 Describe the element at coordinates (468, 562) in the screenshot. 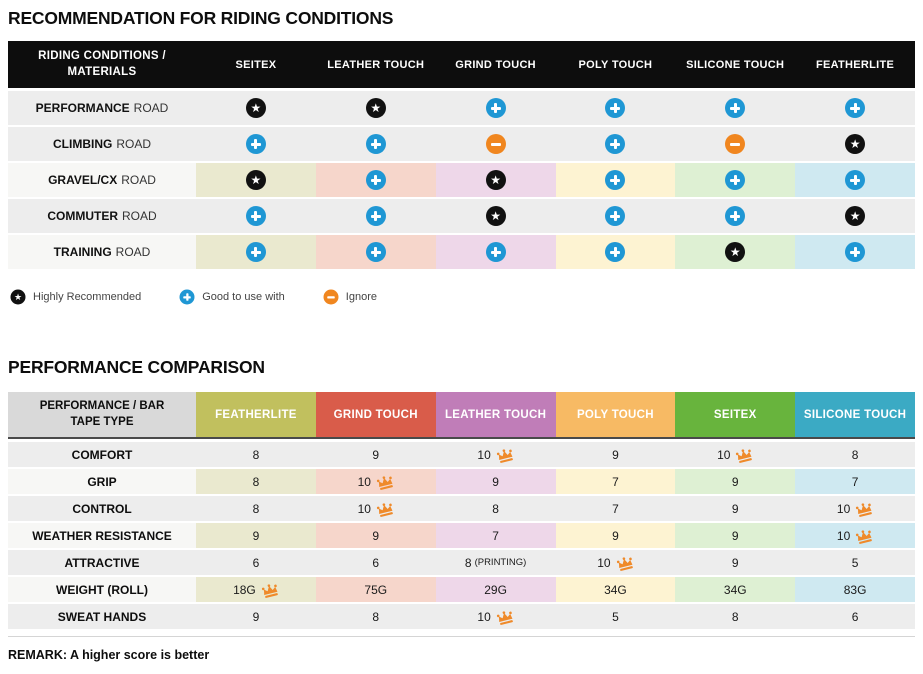

I see `score-value: 8` at that location.